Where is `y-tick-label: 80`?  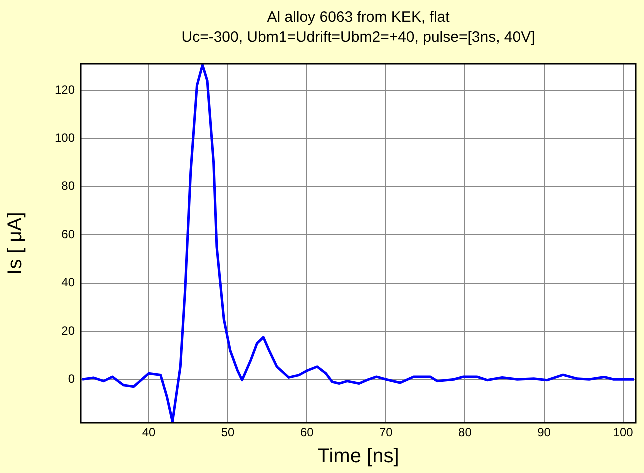 y-tick-label: 80 is located at coordinates (69, 186).